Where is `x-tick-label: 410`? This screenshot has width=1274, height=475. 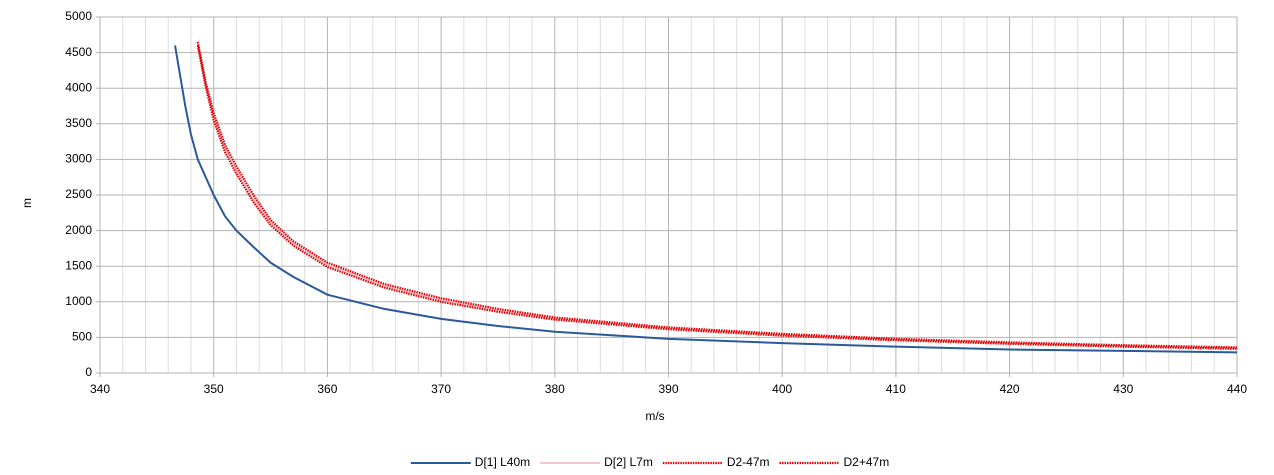
x-tick-label: 410 is located at coordinates (896, 389).